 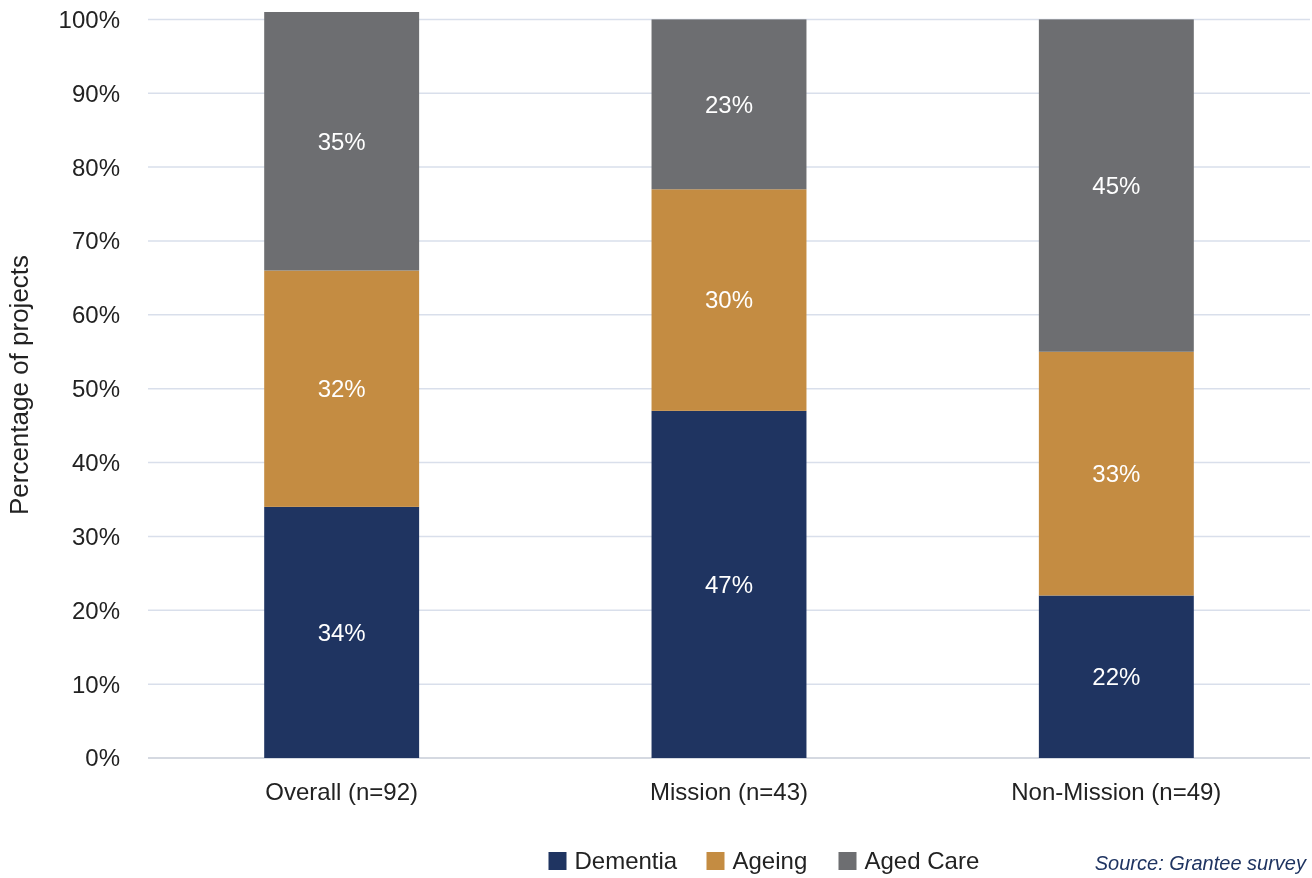 I want to click on text: 32%, so click(x=341, y=389).